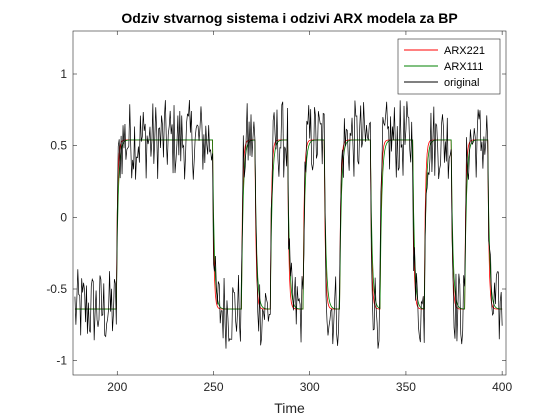 The image size is (560, 420). Describe the element at coordinates (61, 361) in the screenshot. I see `y-tick-label: -1` at that location.